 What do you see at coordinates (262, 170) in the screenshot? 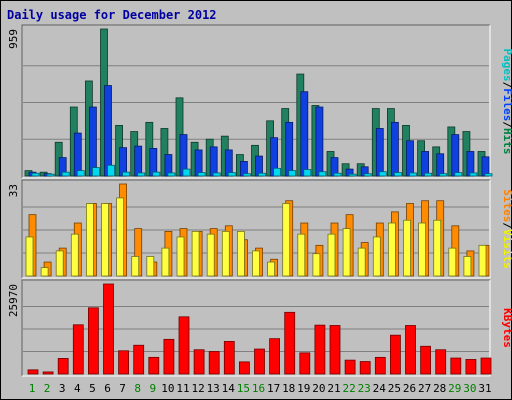
I see `series-pages` at bounding box center [262, 170].